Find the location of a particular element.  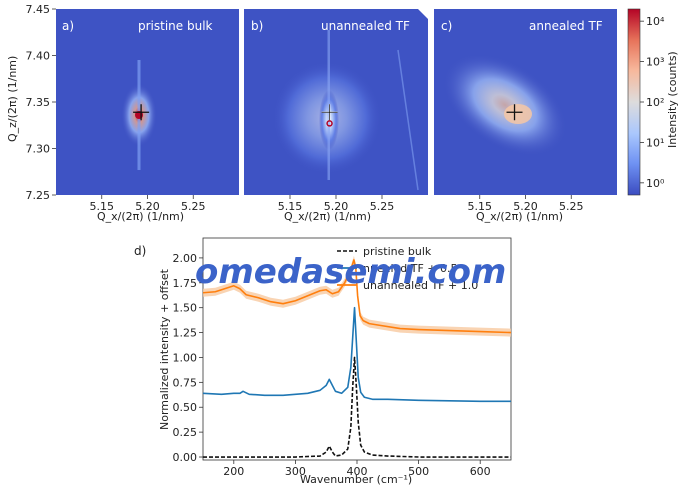

x-tick-label: 200 is located at coordinates (233, 471).